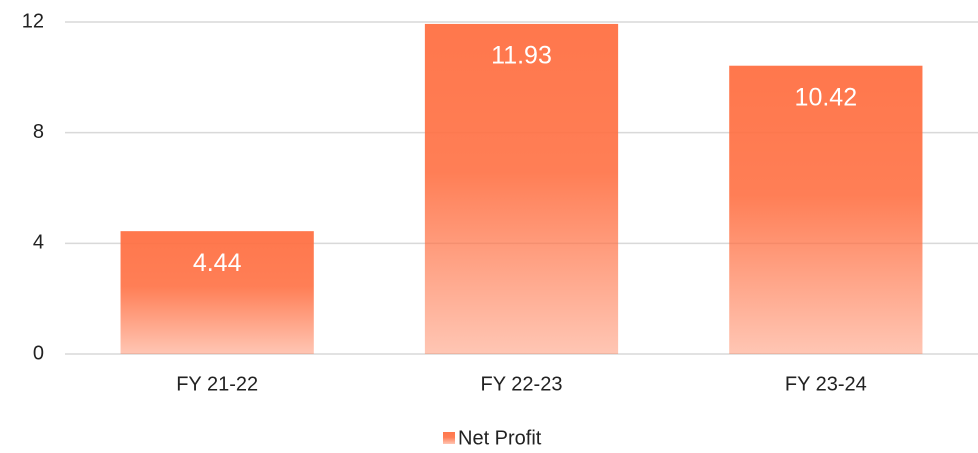 The image size is (978, 453). What do you see at coordinates (38, 243) in the screenshot?
I see `y-tick-label: 4` at bounding box center [38, 243].